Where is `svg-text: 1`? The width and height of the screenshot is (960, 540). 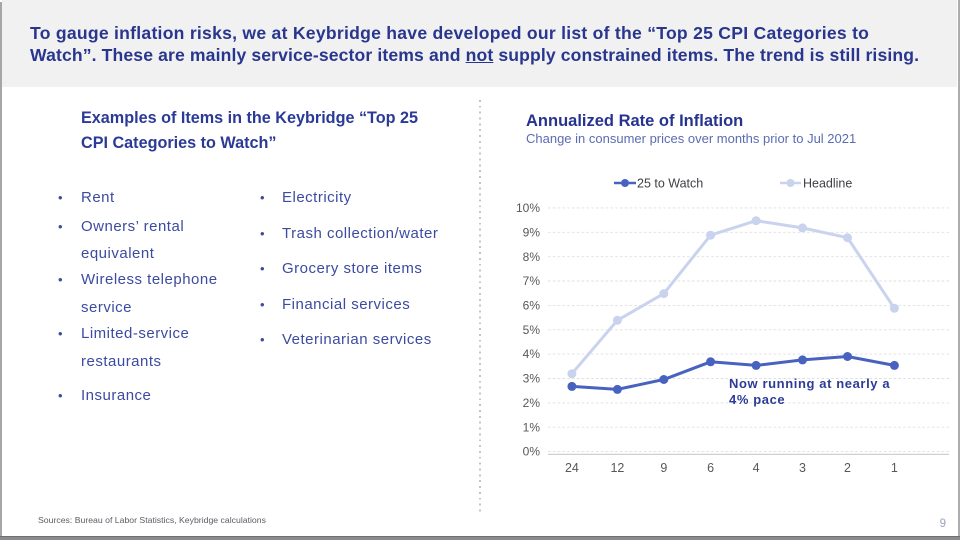 svg-text: 1 is located at coordinates (894, 468).